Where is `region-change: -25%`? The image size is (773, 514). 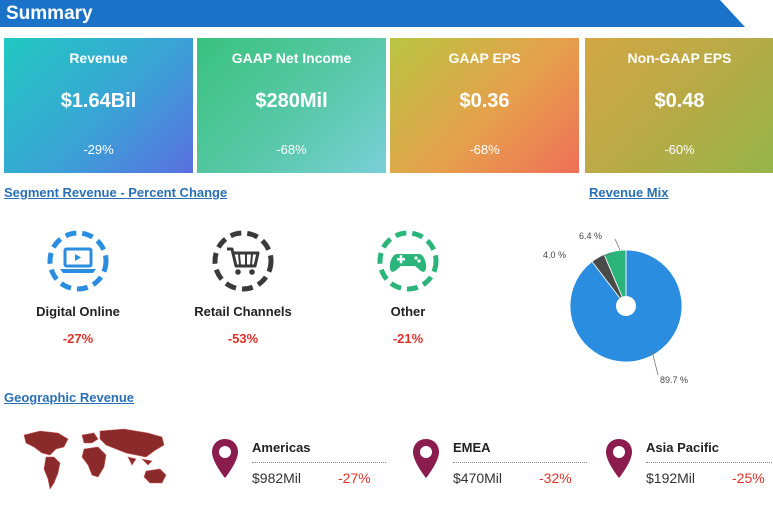
region-change: -25% is located at coordinates (748, 478).